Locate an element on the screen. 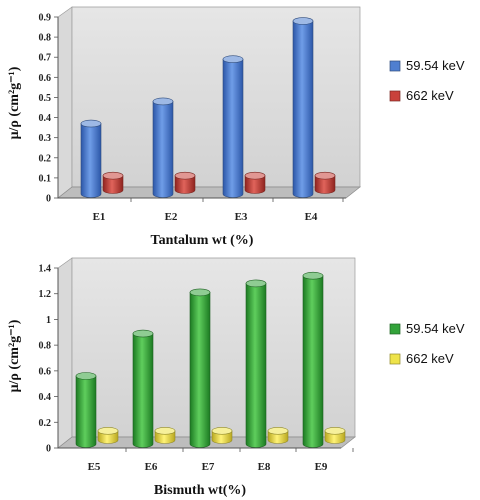 The image size is (480, 500). chart-2-y-axis-title: μ/ρ (cm²g⁻¹) is located at coordinates (14, 355).